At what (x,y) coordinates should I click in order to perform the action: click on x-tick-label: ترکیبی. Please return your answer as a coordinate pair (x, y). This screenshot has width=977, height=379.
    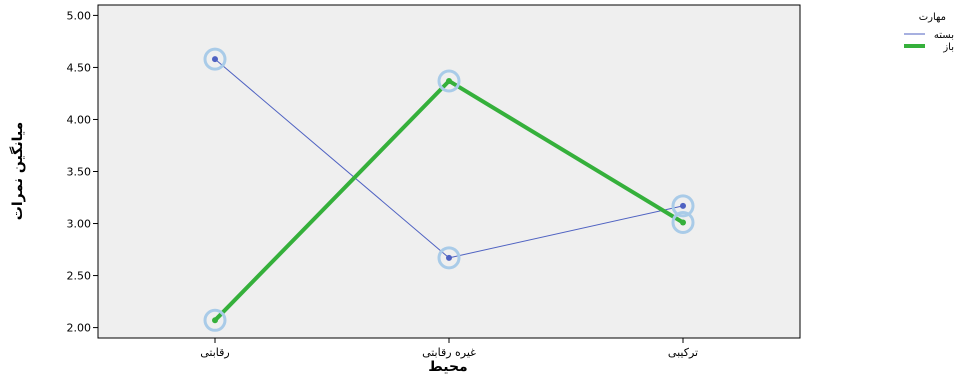
    Looking at the image, I should click on (683, 352).